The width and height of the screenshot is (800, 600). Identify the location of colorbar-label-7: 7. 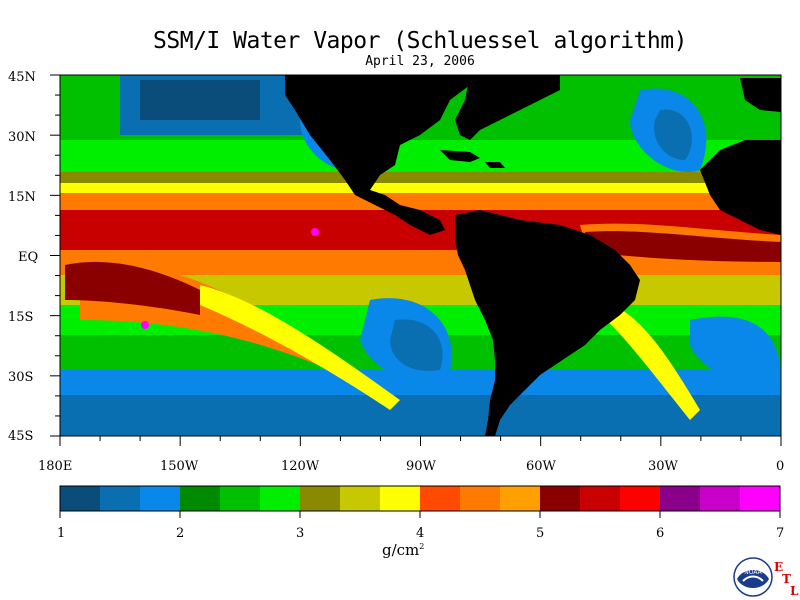
(780, 533).